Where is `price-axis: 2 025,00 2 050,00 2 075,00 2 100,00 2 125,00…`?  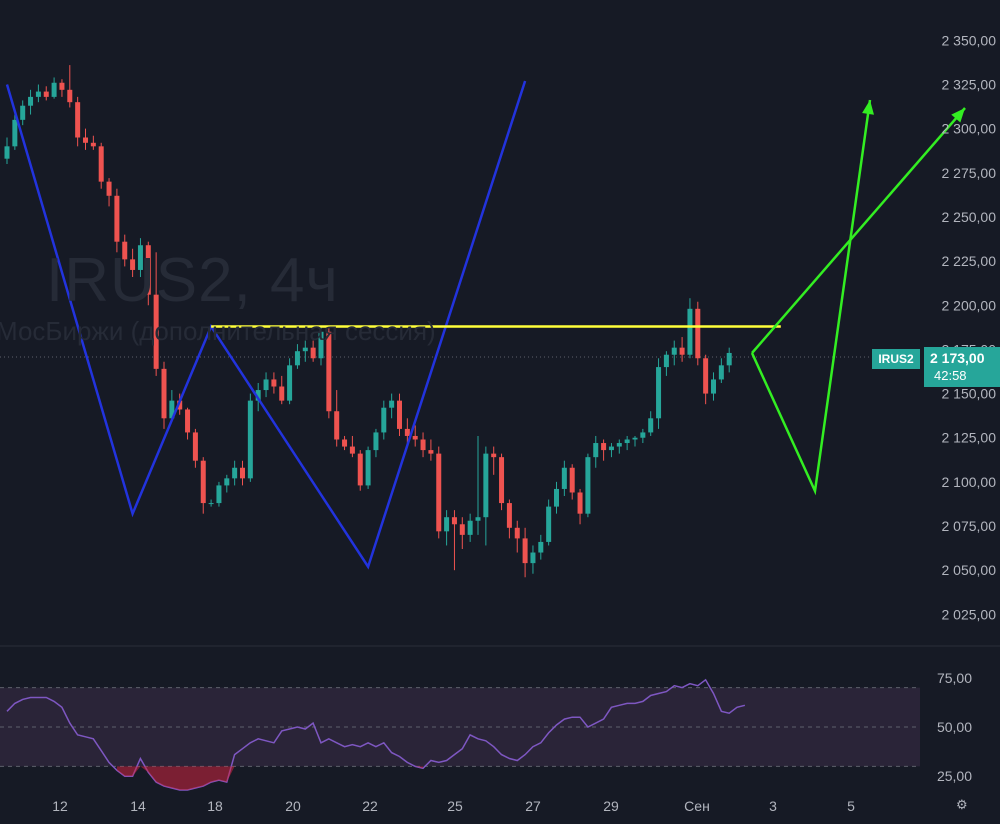 price-axis: 2 025,00 2 050,00 2 075,00 2 100,00 2 125,00… is located at coordinates (969, 327).